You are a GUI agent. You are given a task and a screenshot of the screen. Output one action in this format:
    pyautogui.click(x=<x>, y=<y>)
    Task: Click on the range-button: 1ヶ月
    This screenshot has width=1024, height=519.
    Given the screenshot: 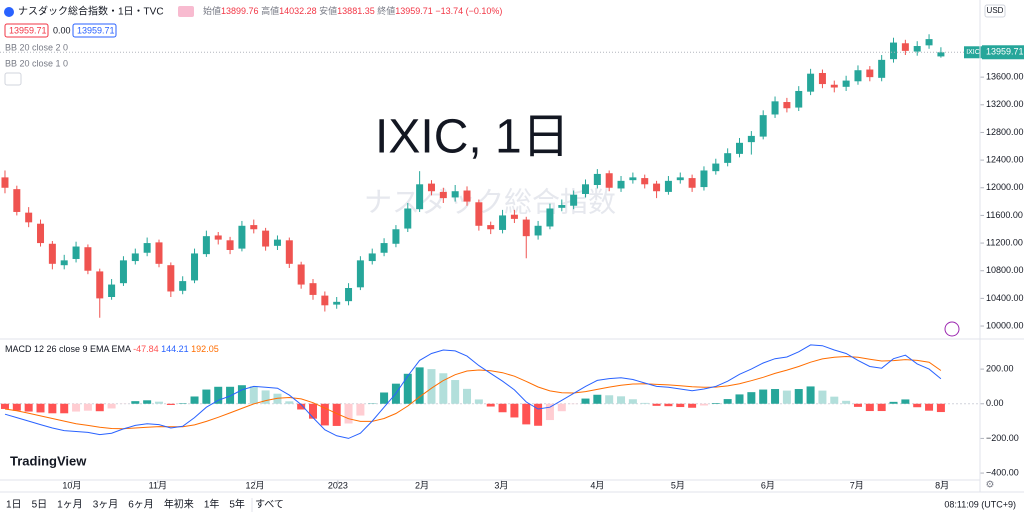 What is the action you would take?
    pyautogui.click(x=70, y=505)
    